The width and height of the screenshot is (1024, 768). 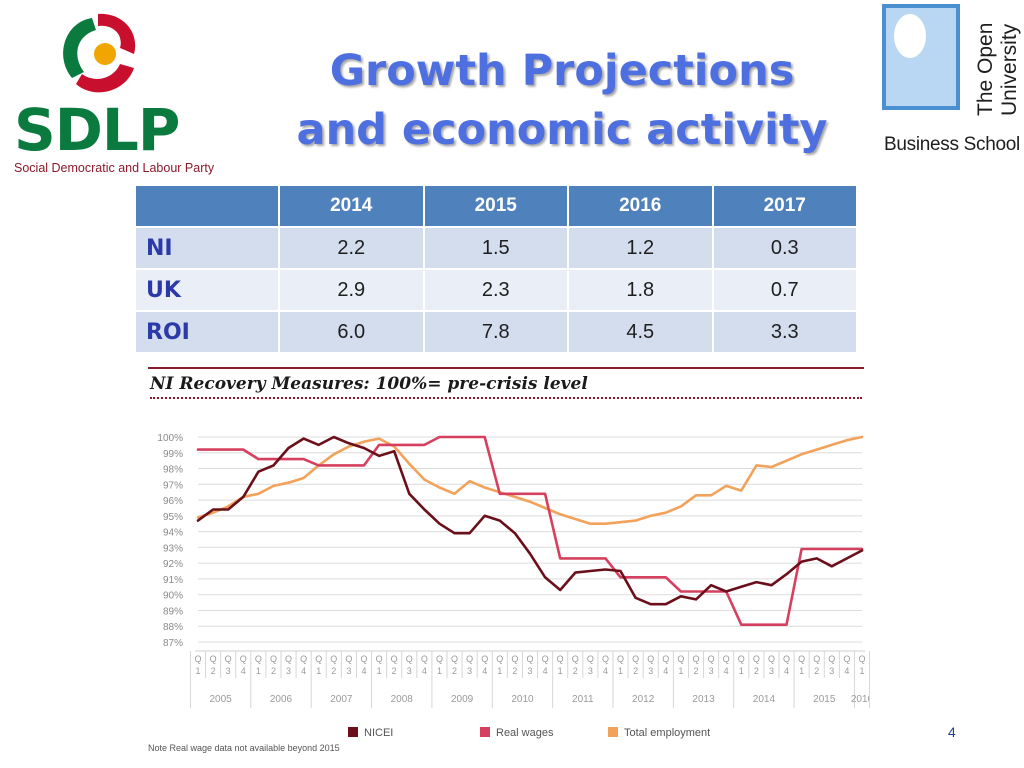 I want to click on ou-name-line1: The Open, so click(x=986, y=69).